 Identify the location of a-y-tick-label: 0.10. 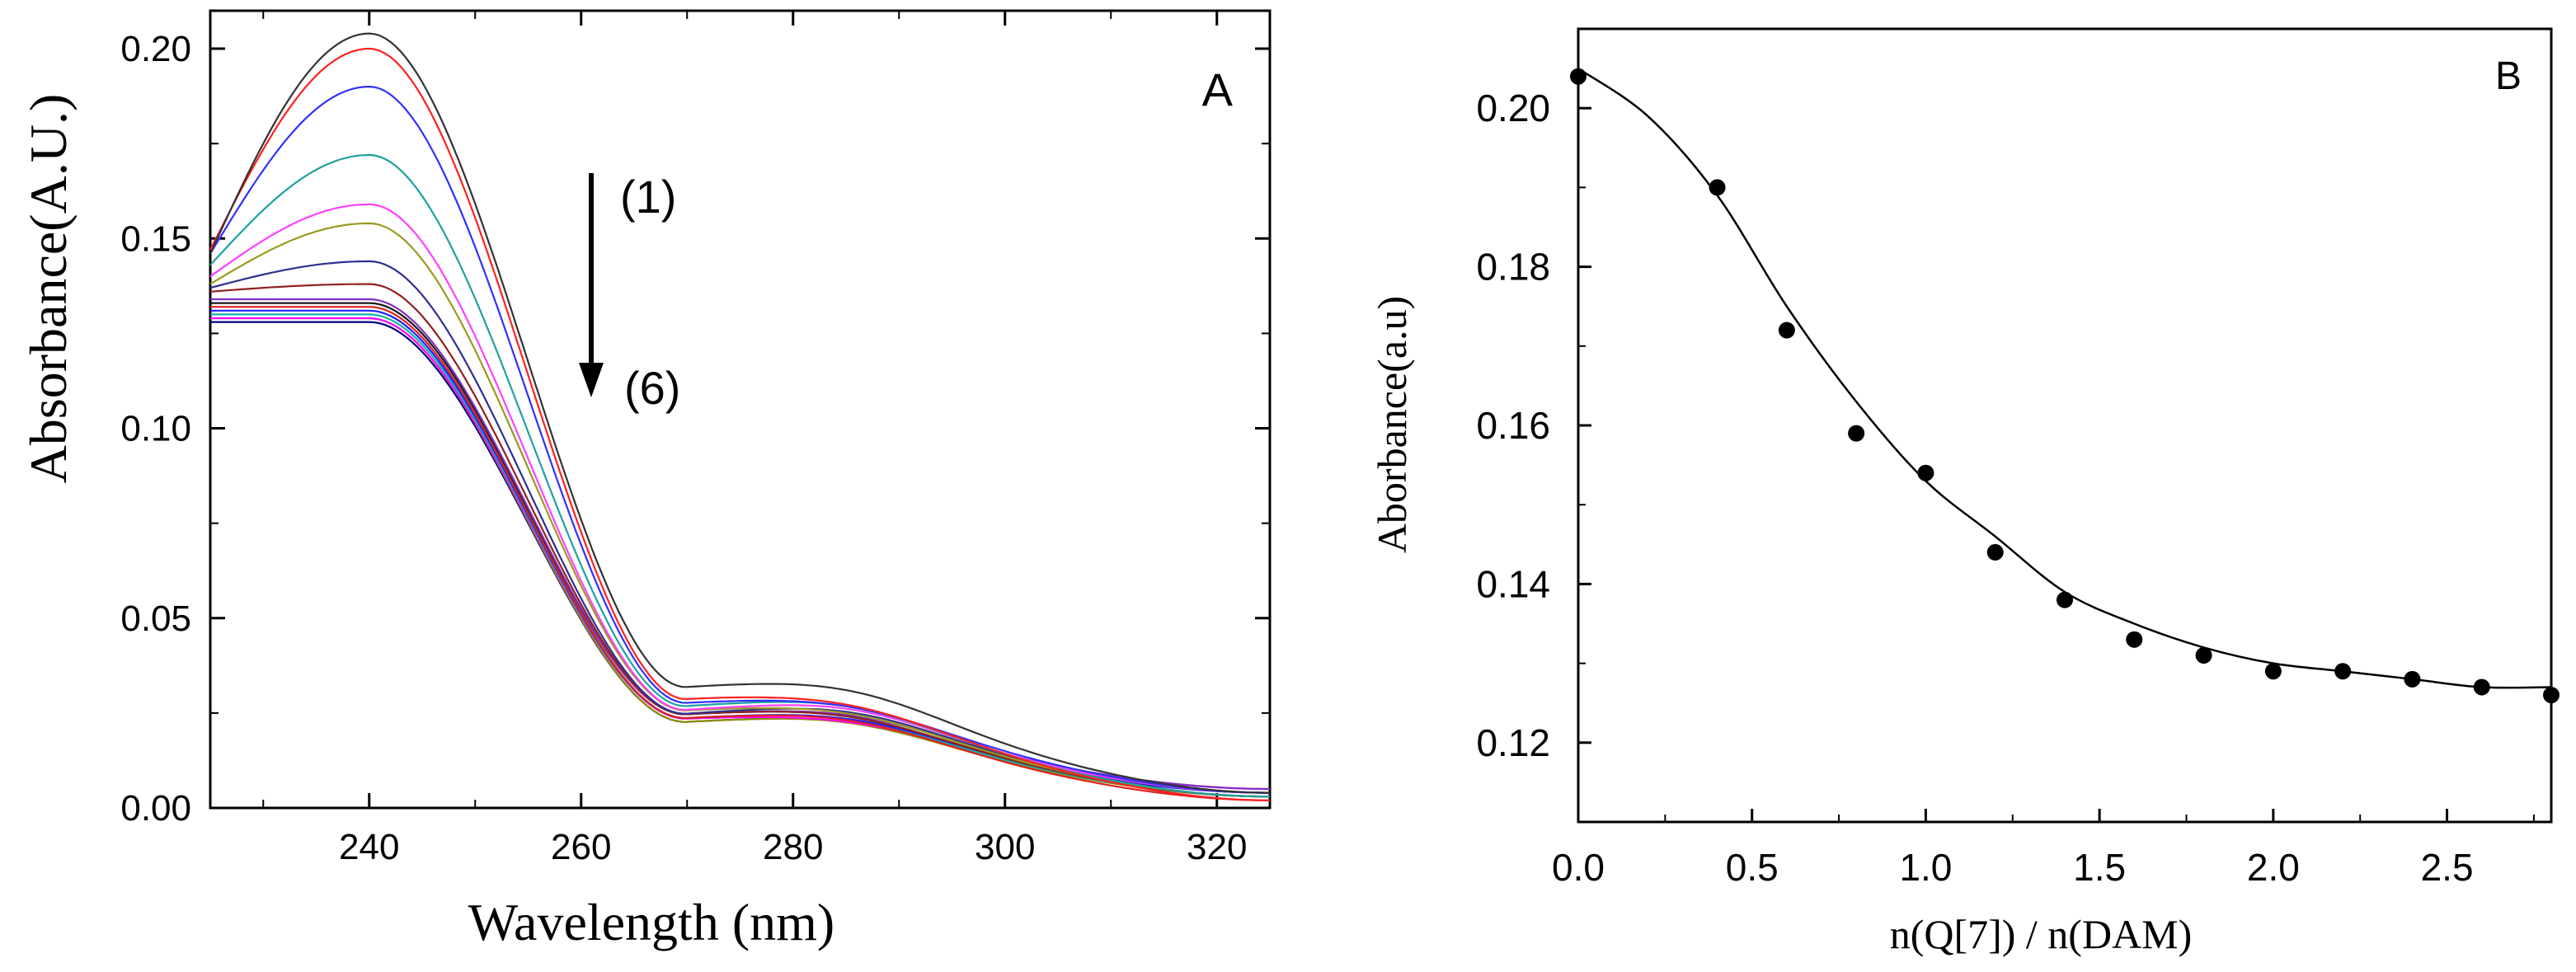
(155, 429).